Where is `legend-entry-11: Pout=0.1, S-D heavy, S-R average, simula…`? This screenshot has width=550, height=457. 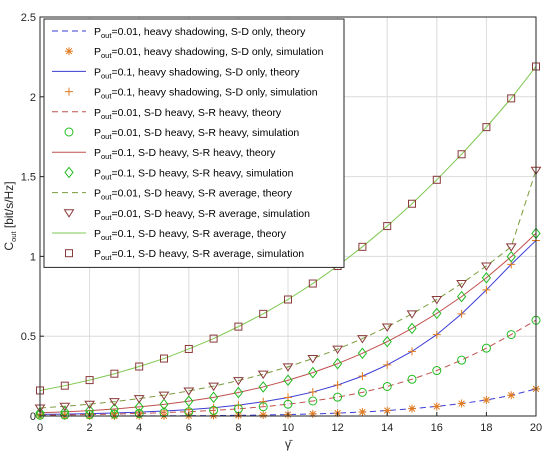 legend-entry-11: Pout=0.1, S-D heavy, S-R average, simula… is located at coordinates (199, 255).